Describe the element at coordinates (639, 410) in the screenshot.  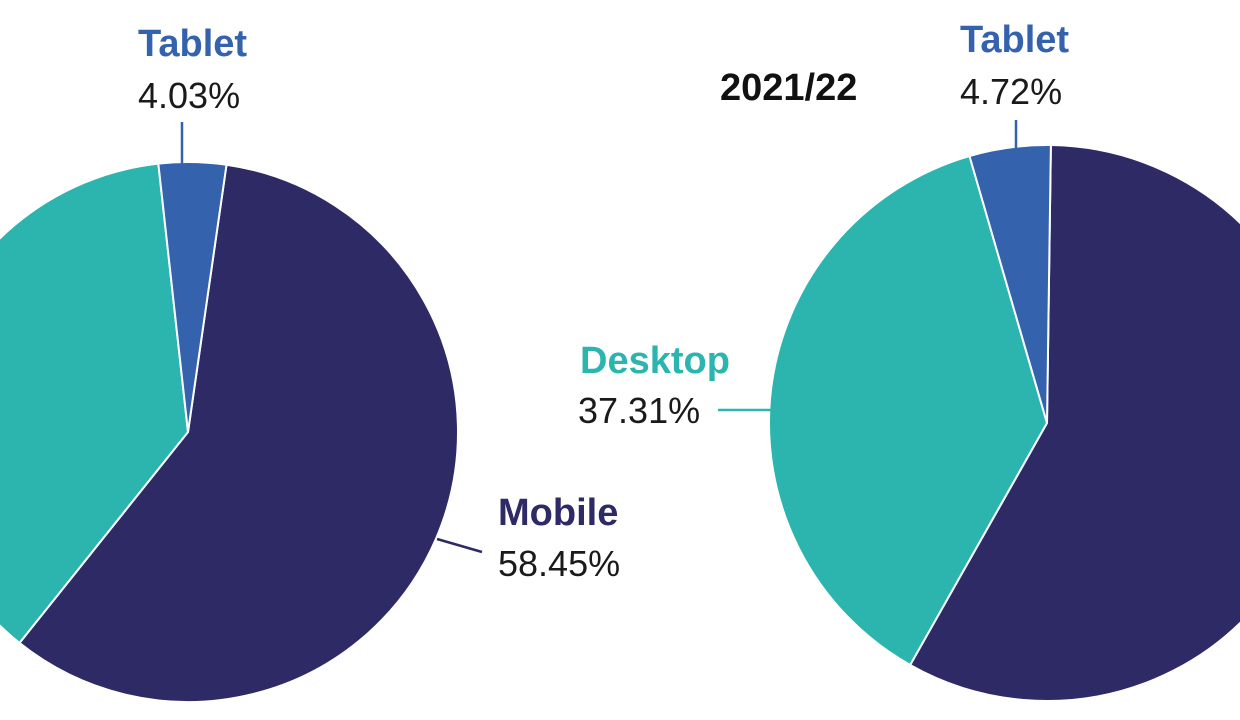
I see `pie-2-desktop-value: 37.31%` at that location.